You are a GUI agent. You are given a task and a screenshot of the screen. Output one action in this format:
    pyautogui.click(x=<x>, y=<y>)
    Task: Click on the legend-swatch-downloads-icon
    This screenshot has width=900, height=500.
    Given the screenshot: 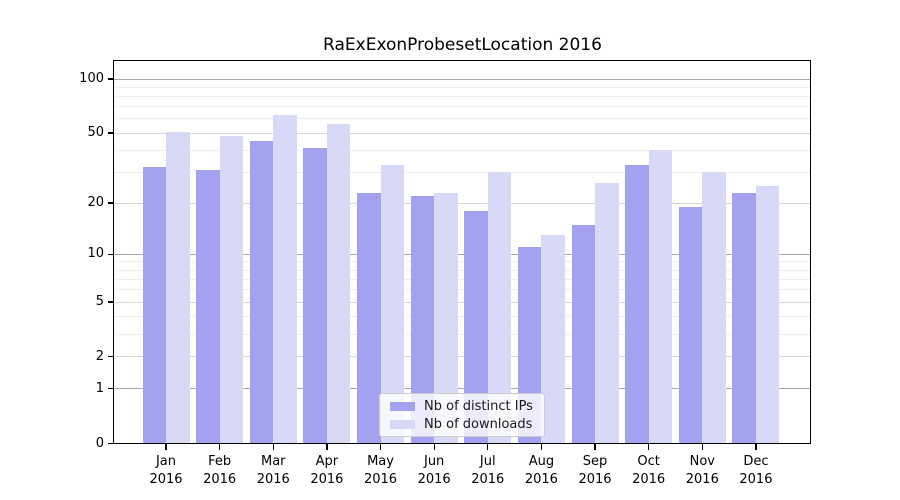 What is the action you would take?
    pyautogui.click(x=402, y=424)
    